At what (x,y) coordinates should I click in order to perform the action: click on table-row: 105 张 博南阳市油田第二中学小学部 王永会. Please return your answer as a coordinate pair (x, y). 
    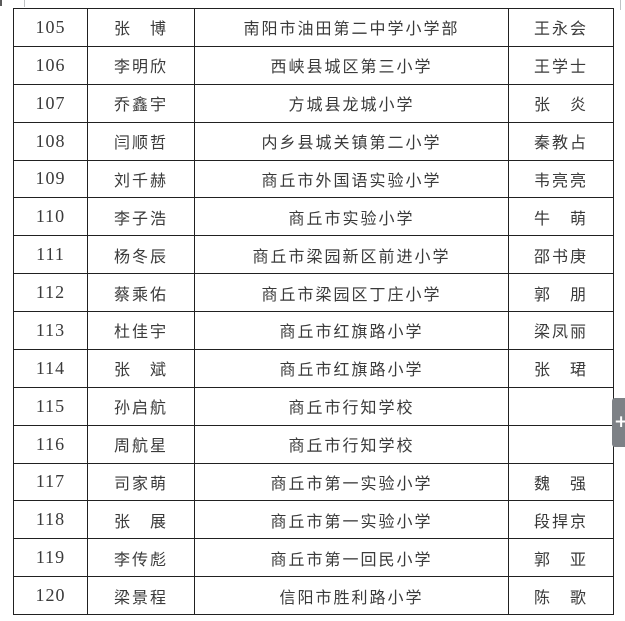
    Looking at the image, I should click on (313, 27).